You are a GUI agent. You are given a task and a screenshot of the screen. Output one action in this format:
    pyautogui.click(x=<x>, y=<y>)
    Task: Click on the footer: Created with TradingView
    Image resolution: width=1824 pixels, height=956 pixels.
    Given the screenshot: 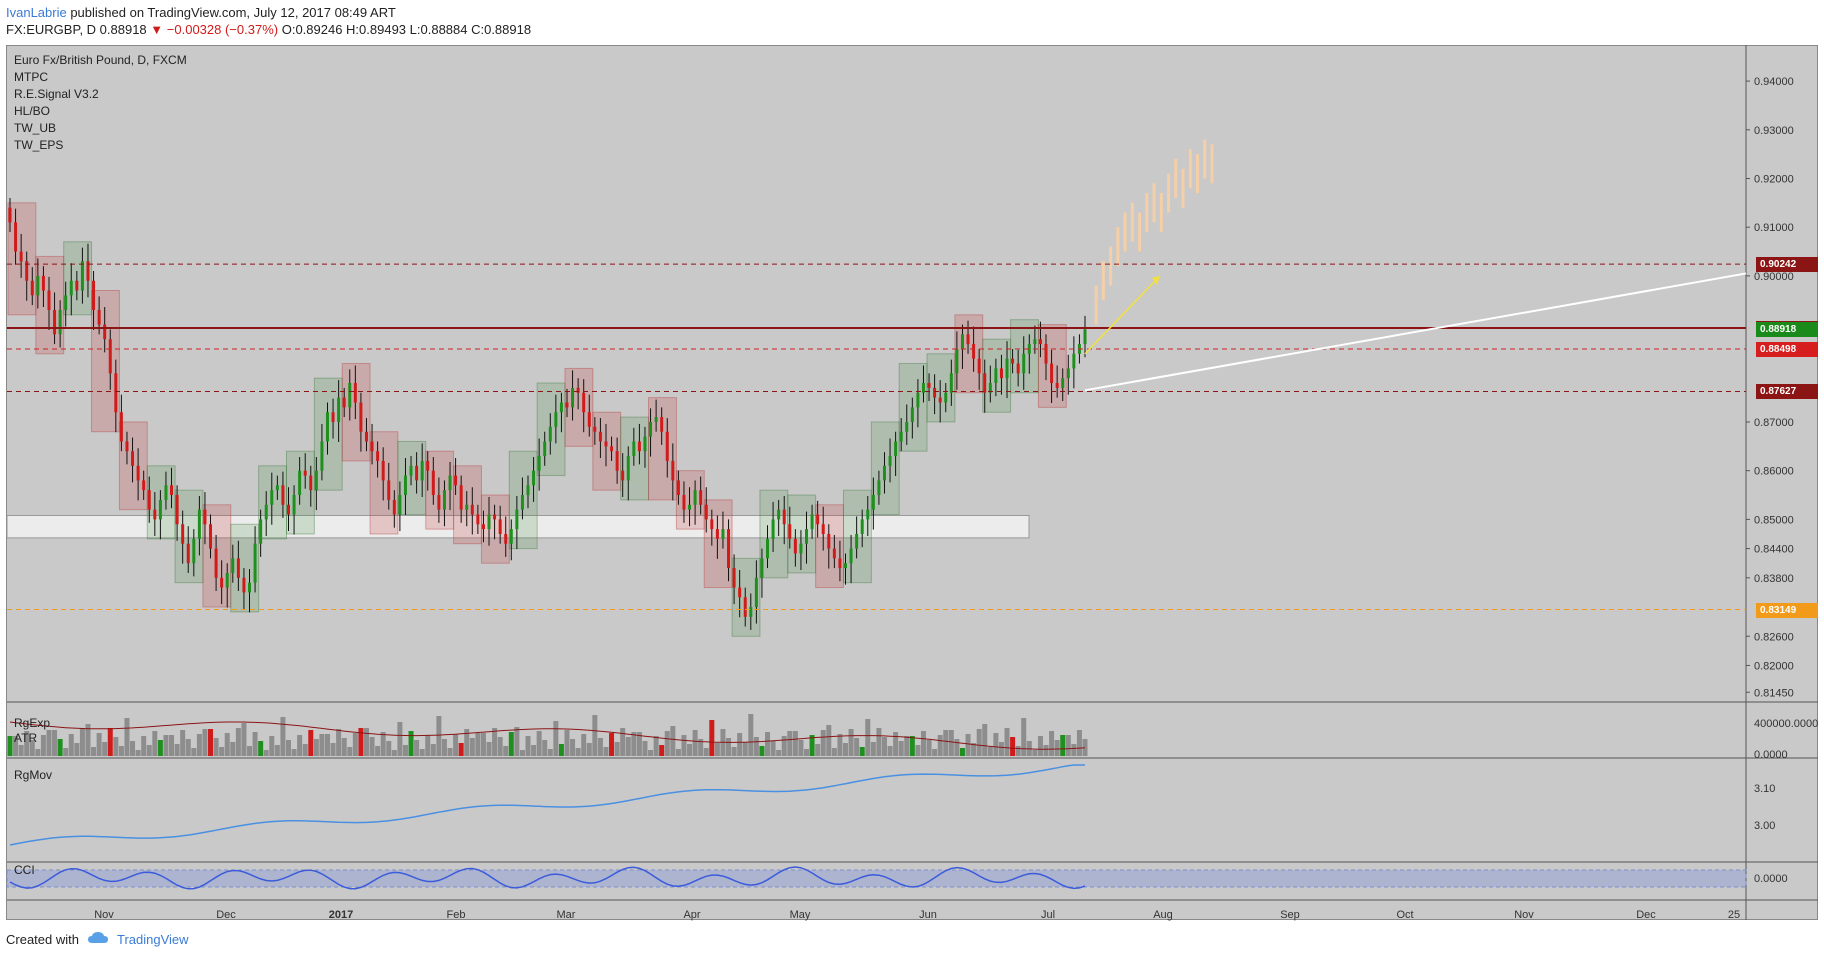 What is the action you would take?
    pyautogui.click(x=97, y=939)
    